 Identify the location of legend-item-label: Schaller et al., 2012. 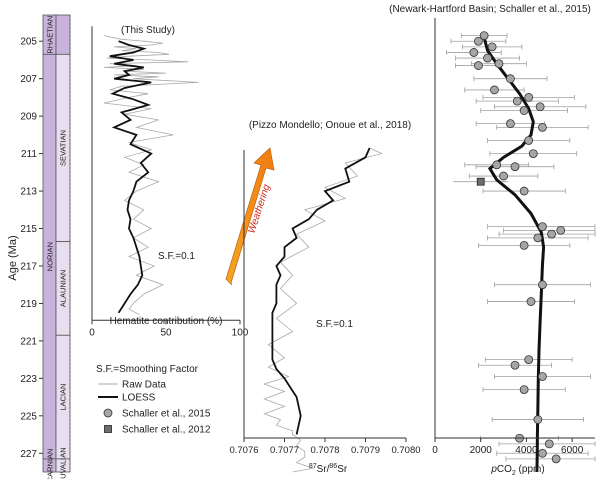
(166, 430).